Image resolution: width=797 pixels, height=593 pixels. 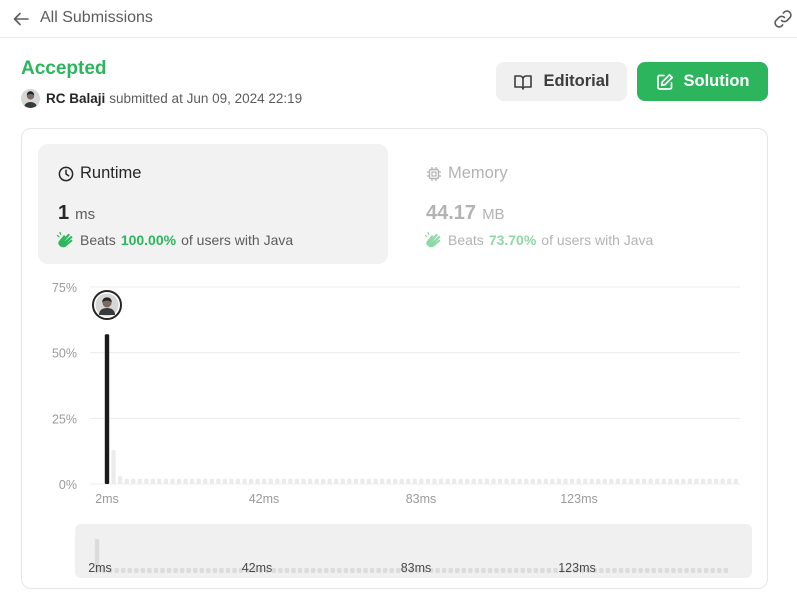 I want to click on memory-unit: MB, so click(x=493, y=214).